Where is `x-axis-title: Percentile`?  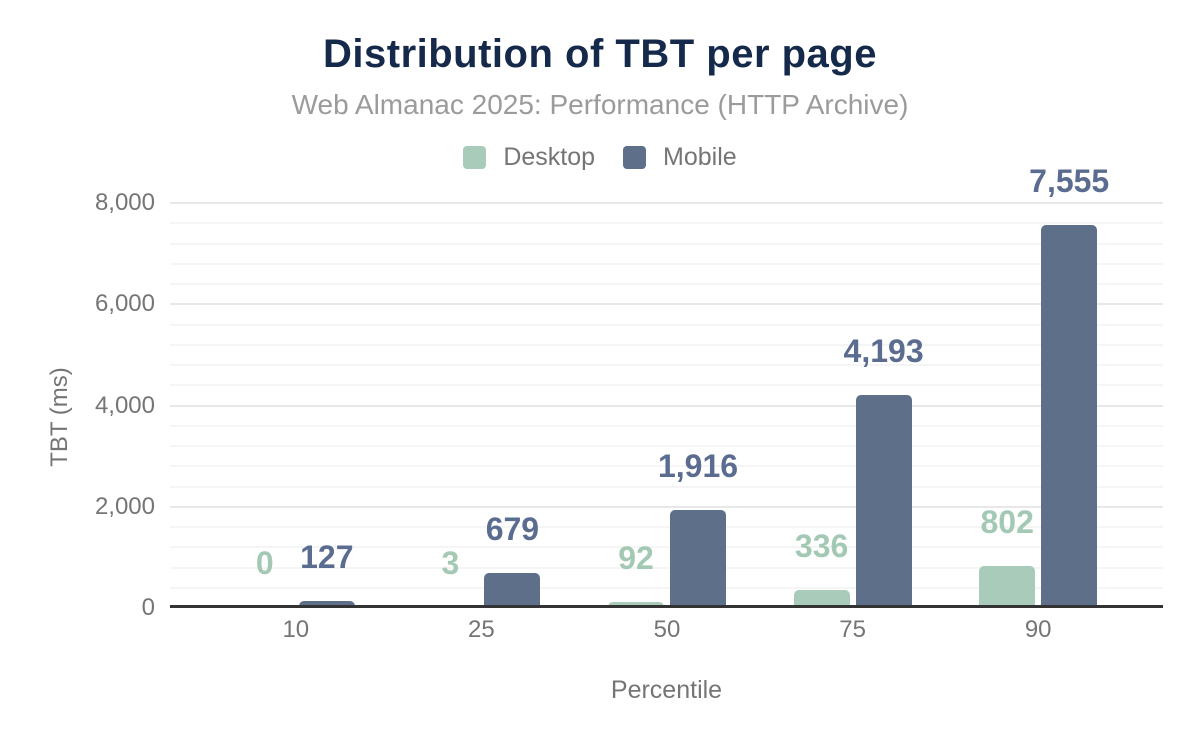 x-axis-title: Percentile is located at coordinates (666, 690).